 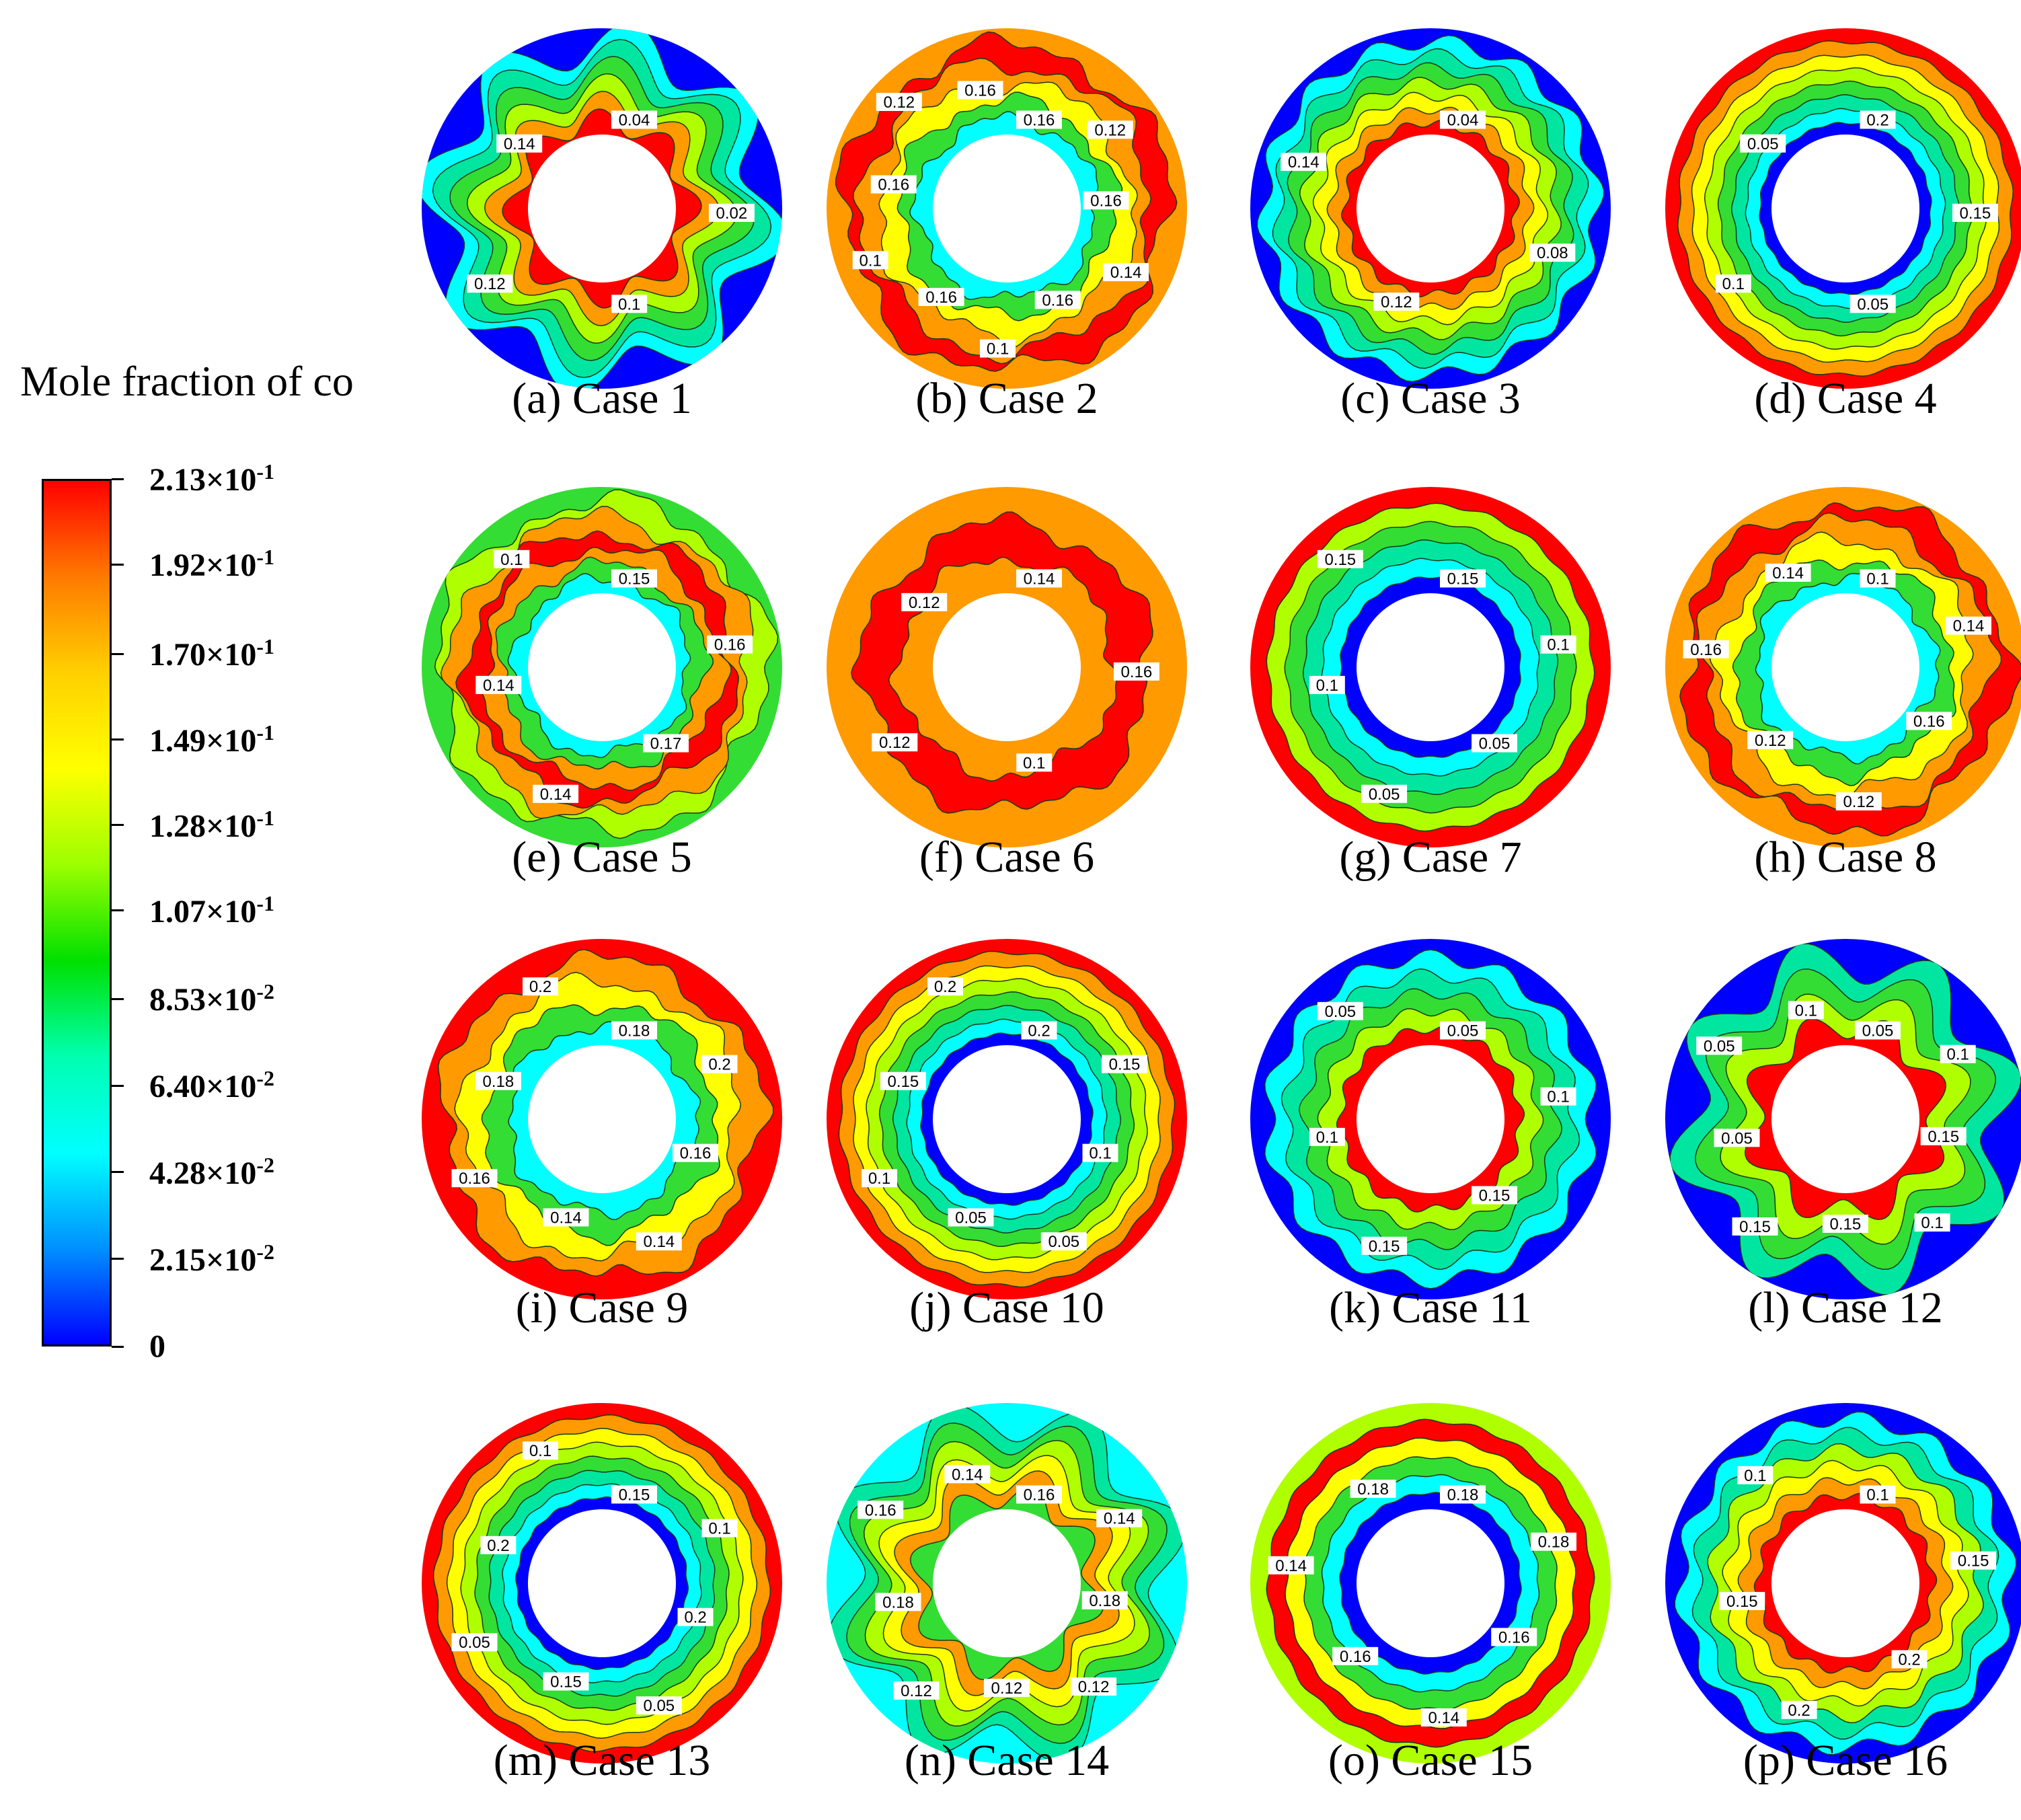 What do you see at coordinates (211, 999) in the screenshot?
I see `colorbar-tick-label: 8.53×10⁻²` at bounding box center [211, 999].